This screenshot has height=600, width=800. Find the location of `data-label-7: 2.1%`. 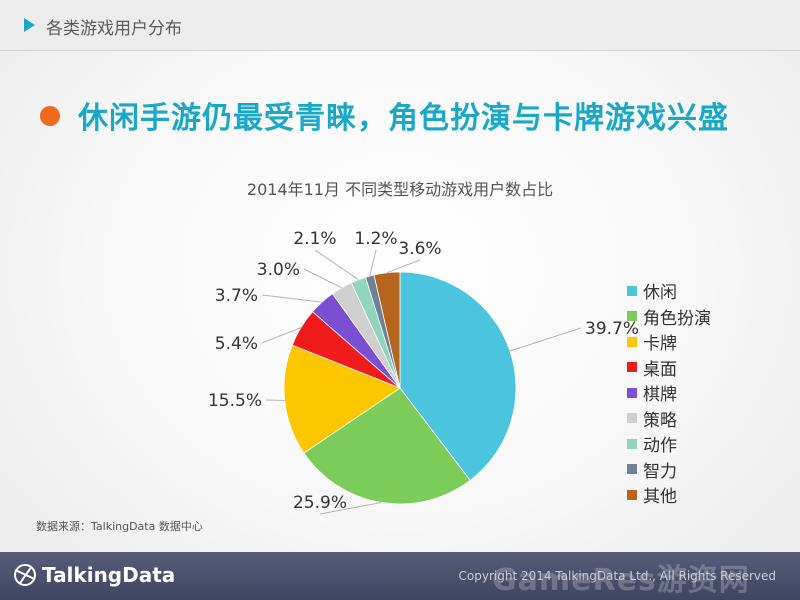

data-label-7: 2.1% is located at coordinates (314, 239).